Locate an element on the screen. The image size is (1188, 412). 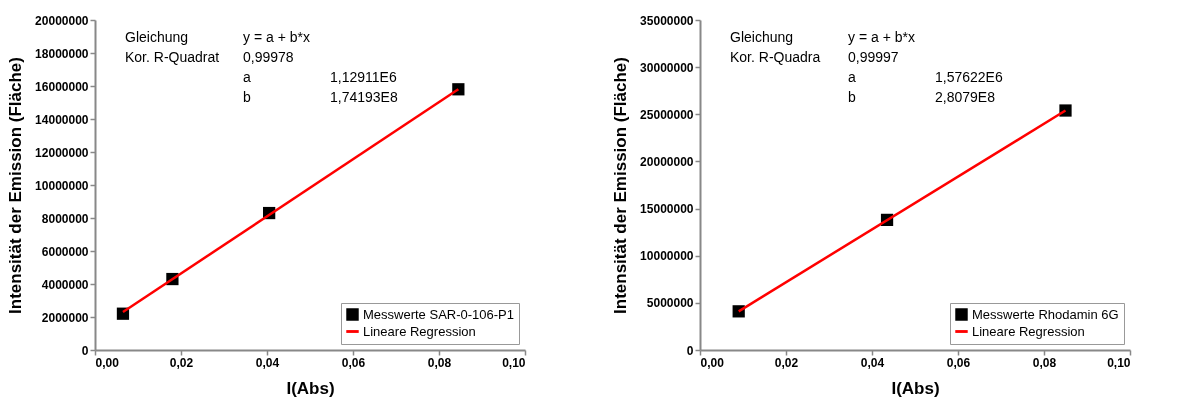
y-tick-label: 14000000 is located at coordinates (62, 119).